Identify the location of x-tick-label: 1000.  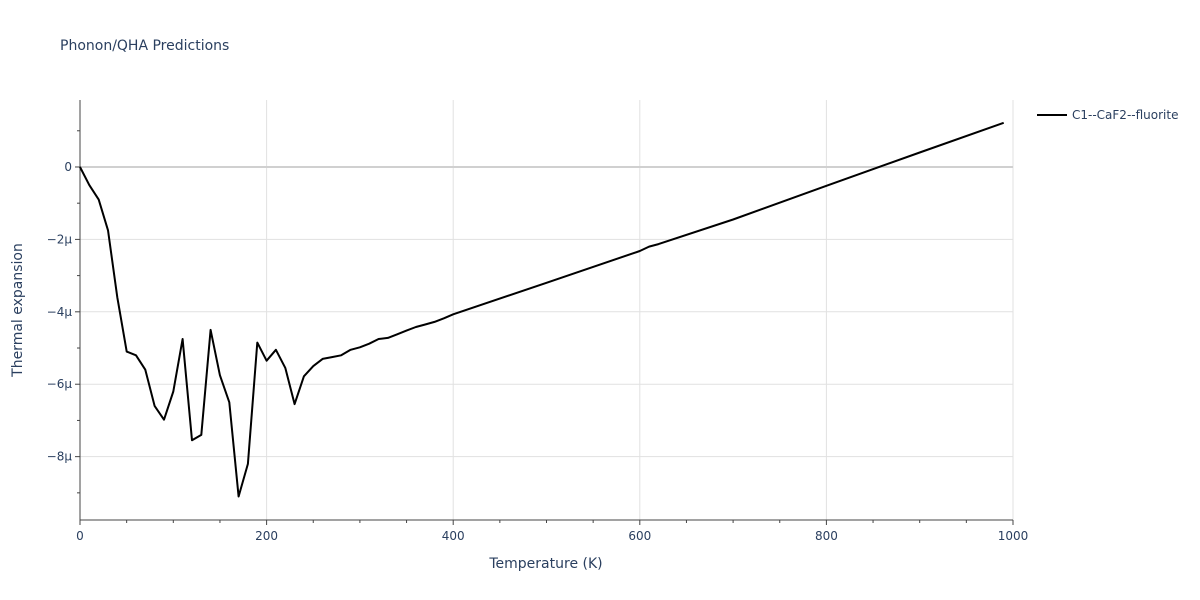
(1013, 536).